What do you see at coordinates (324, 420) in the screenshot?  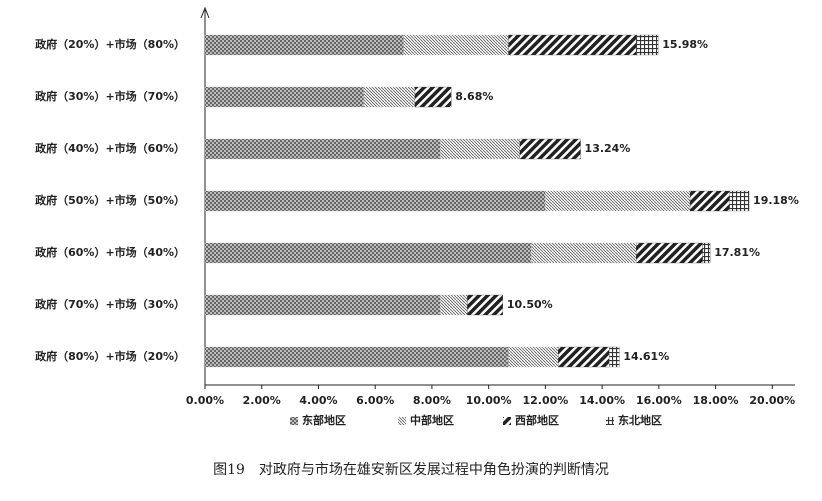 I see `legend-label: 东部地区` at bounding box center [324, 420].